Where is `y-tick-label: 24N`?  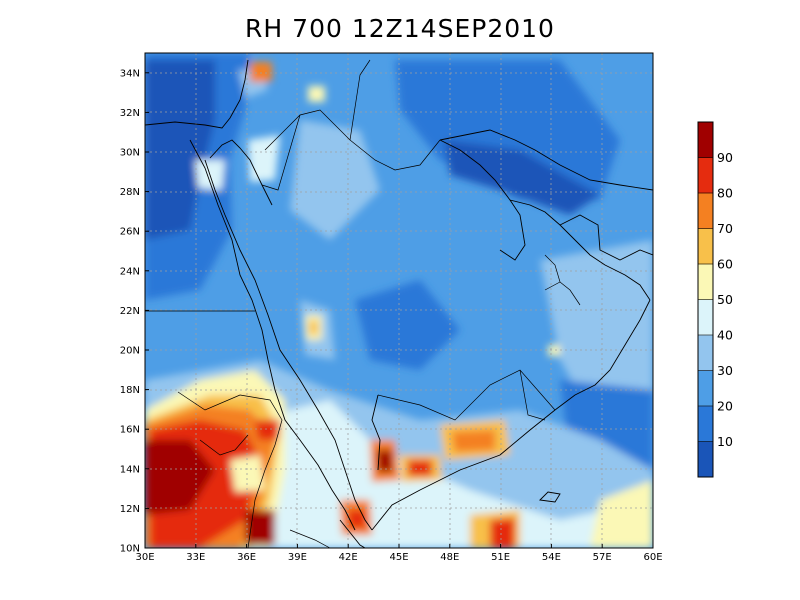
y-tick-label: 24N is located at coordinates (130, 271).